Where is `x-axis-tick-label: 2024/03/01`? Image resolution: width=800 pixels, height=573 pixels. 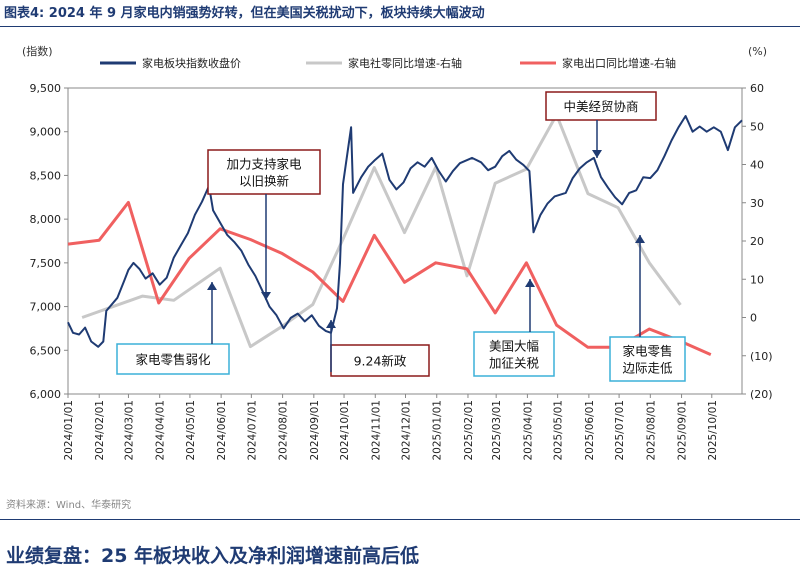
x-axis-tick-label: 2024/03/01 is located at coordinates (129, 430).